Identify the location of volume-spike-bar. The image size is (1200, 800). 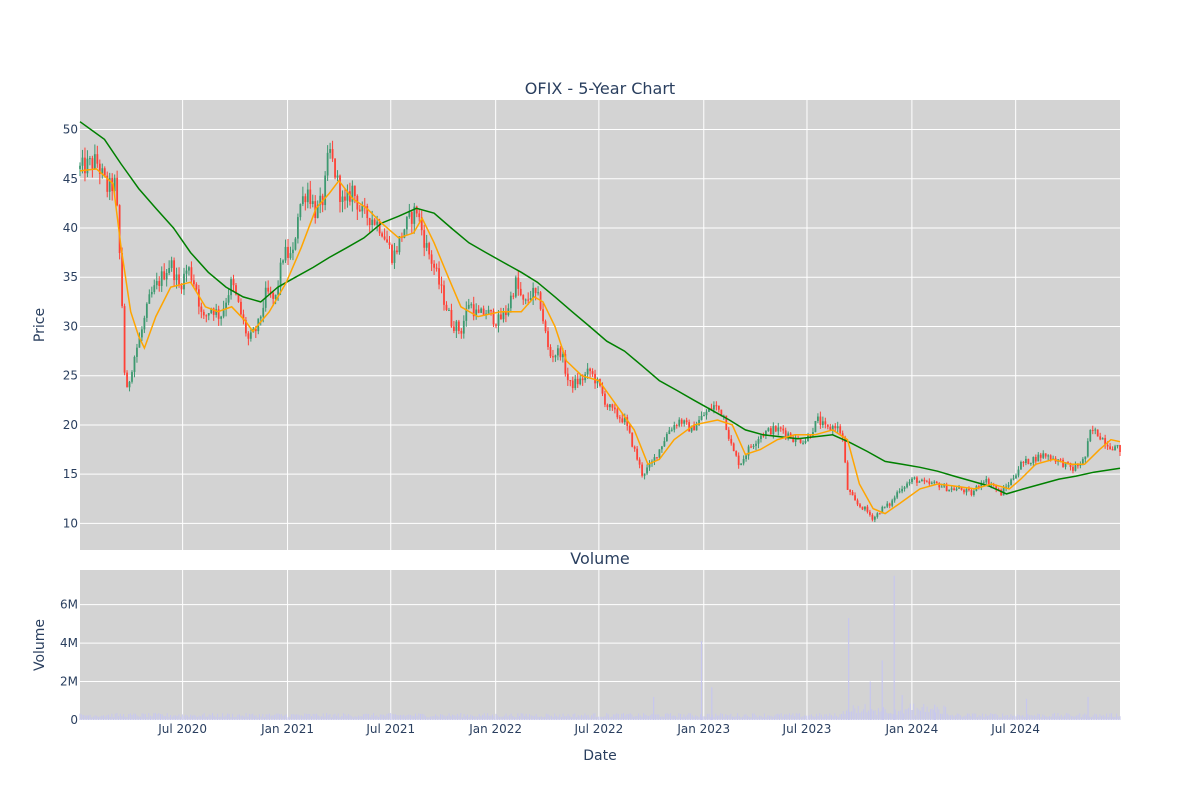
(882, 690).